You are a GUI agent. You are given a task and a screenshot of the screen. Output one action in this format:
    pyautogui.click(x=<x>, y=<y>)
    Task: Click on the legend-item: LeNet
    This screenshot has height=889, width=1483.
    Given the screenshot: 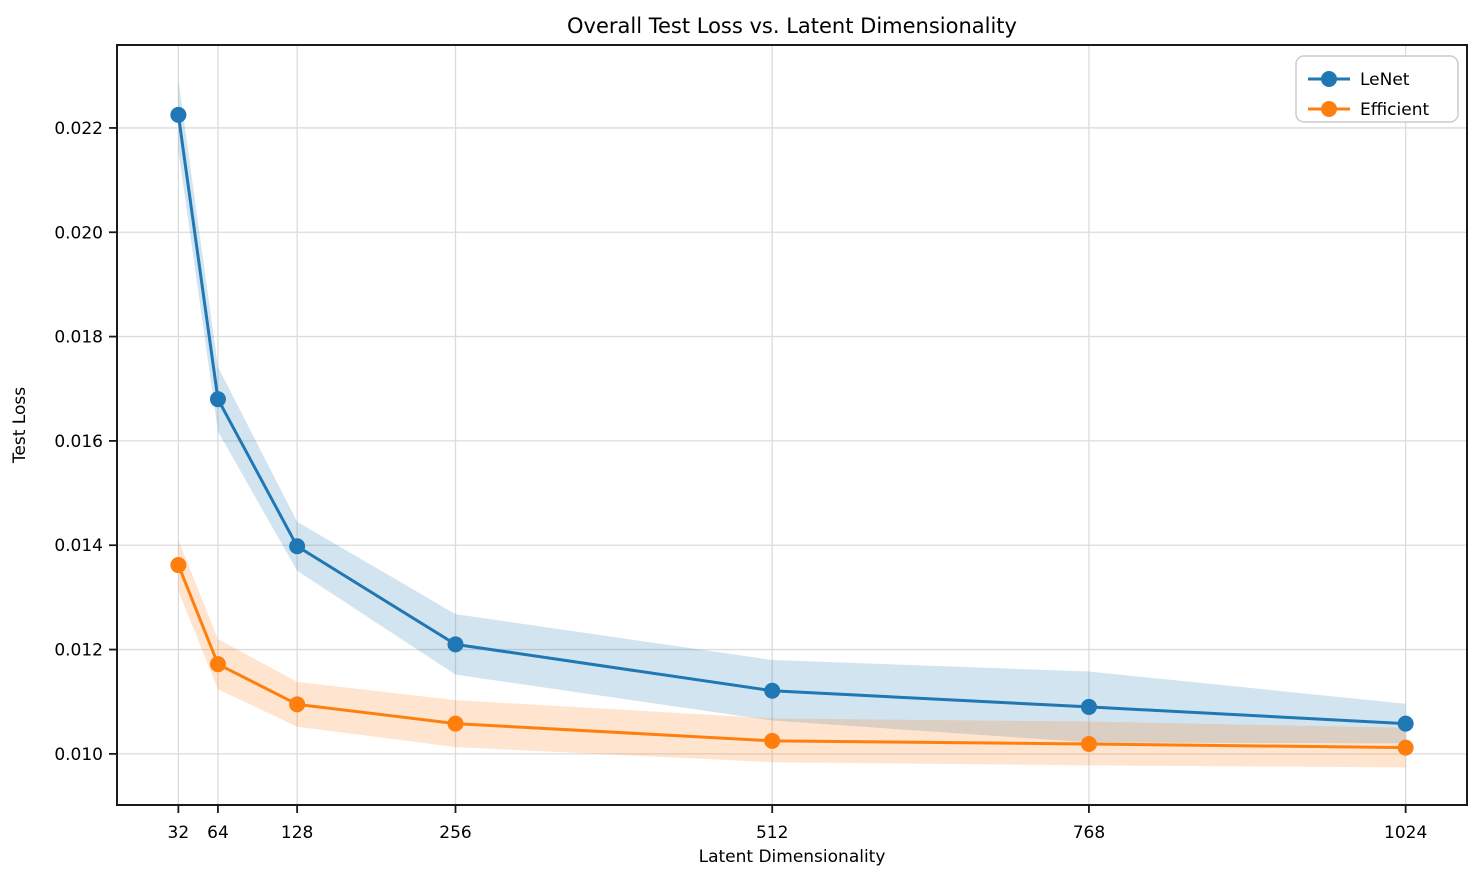 What is the action you would take?
    pyautogui.click(x=1359, y=80)
    